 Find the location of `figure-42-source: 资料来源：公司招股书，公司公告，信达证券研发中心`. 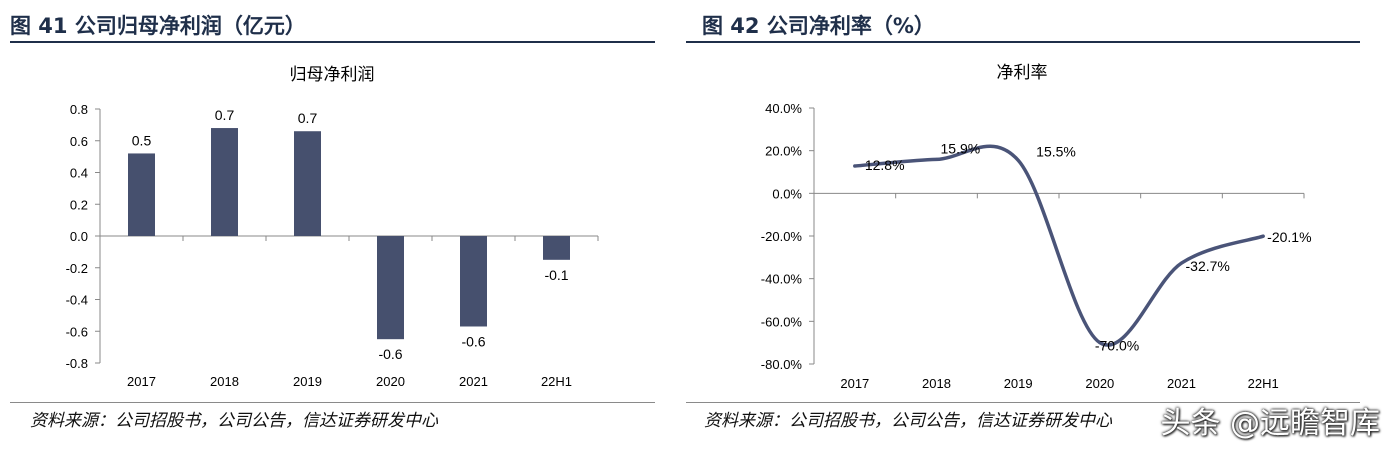

figure-42-source: 资料来源：公司招股书，公司公告，信达证券研发中心 is located at coordinates (908, 421).